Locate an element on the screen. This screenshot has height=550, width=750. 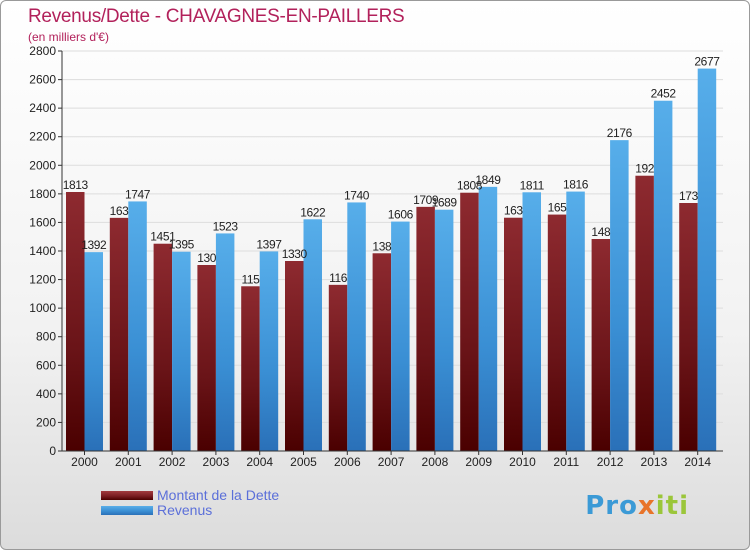
x-tick-label: 2009 is located at coordinates (478, 462).